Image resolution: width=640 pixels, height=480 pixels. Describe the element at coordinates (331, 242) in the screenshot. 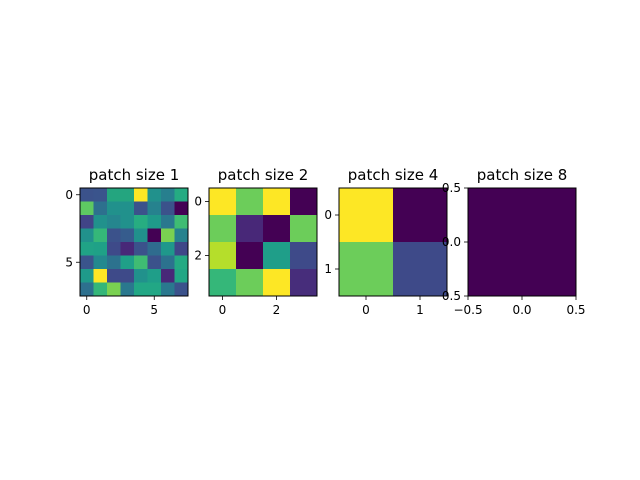

I see `y-axis-ticks: 01` at that location.